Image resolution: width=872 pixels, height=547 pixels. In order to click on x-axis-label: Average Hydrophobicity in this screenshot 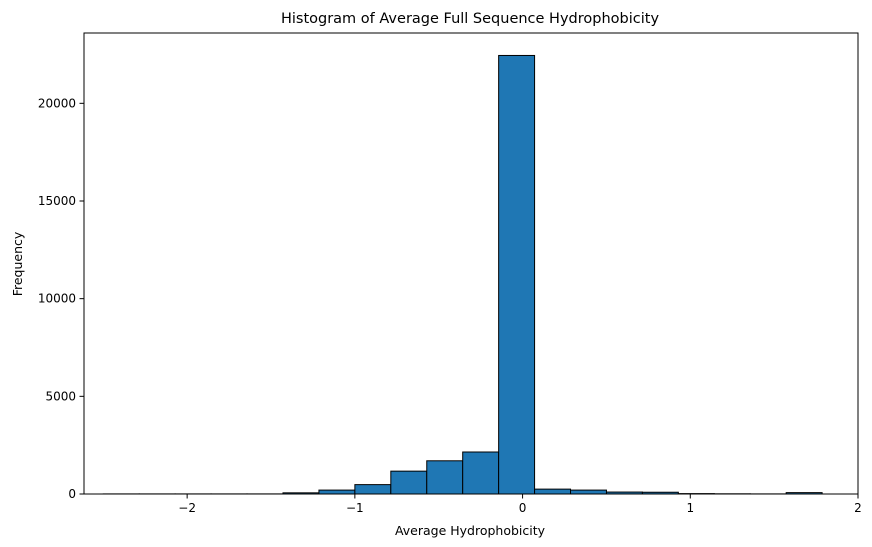, I will do `click(470, 530)`.